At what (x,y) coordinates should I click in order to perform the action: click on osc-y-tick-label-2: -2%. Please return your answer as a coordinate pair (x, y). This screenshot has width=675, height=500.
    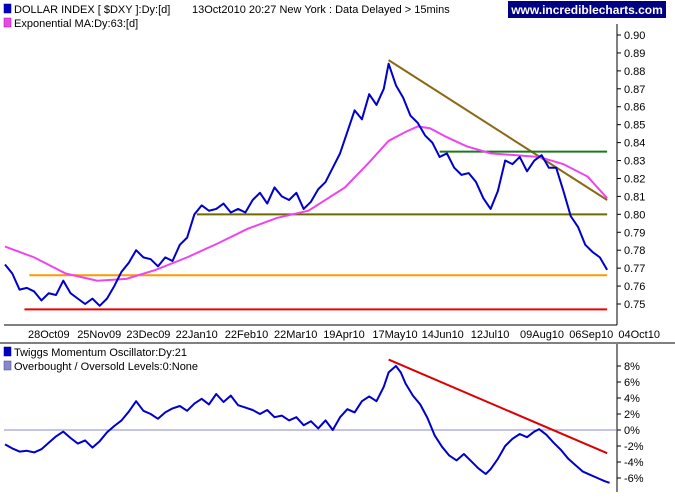
    Looking at the image, I should click on (634, 447).